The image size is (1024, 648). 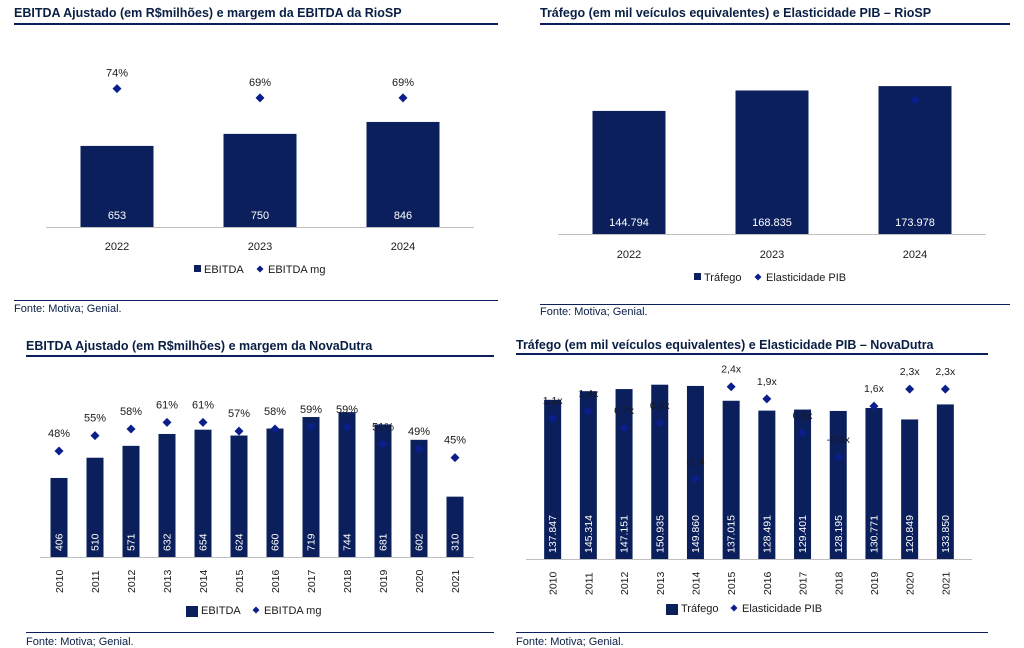 I want to click on x-tick-label: 2022, so click(x=629, y=255).